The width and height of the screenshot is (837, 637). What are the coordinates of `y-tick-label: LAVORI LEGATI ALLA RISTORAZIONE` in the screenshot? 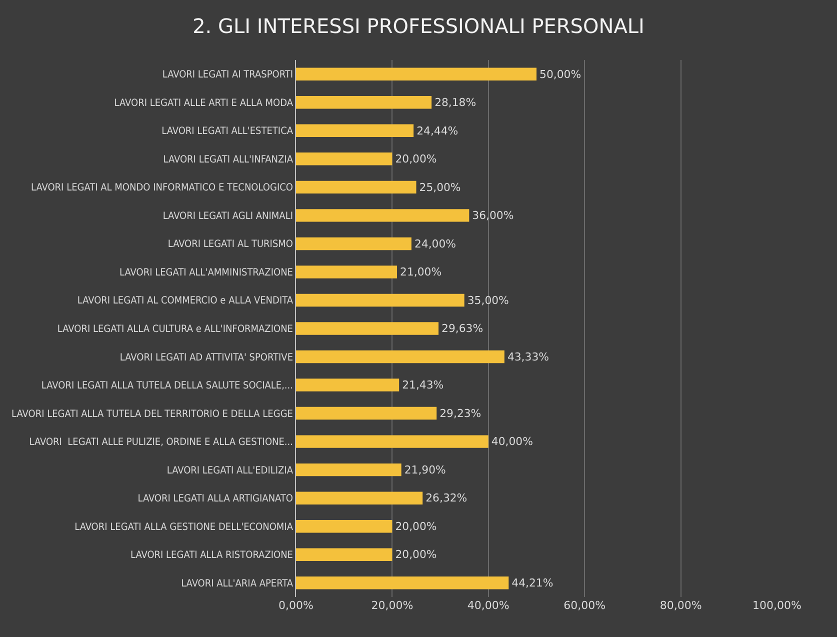 It's located at (212, 556).